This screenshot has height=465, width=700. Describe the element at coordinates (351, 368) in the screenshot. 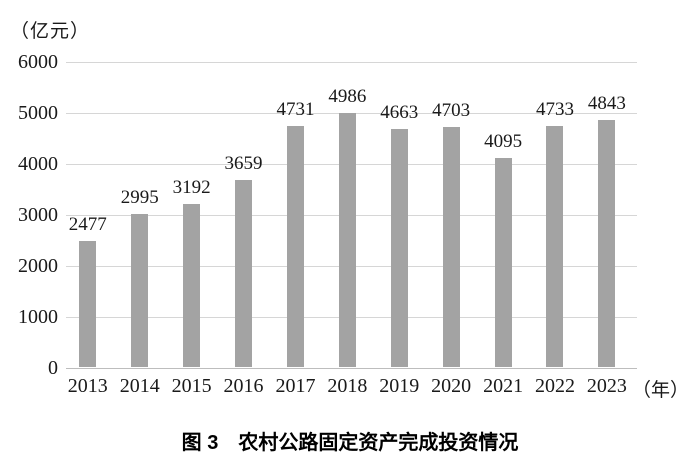

I see `x-axis-line` at that location.